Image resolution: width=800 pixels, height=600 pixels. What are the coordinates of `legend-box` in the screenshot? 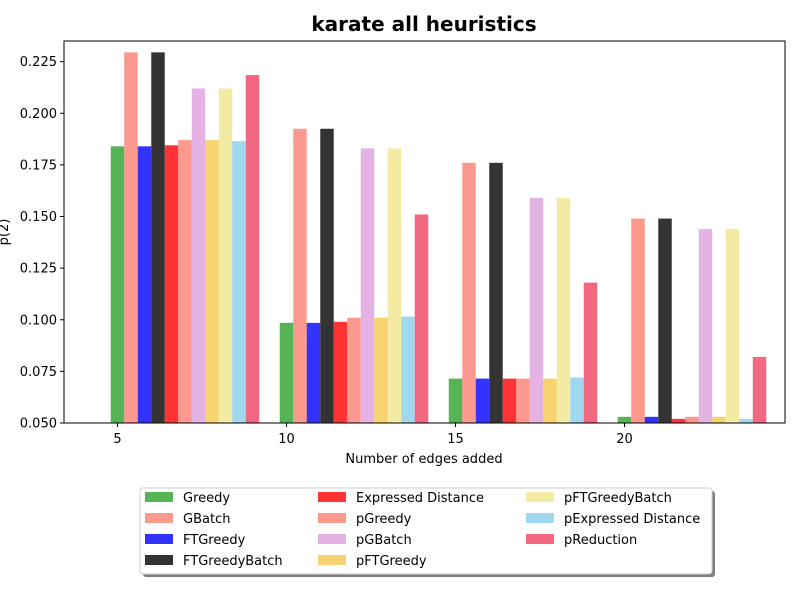 It's located at (426, 531).